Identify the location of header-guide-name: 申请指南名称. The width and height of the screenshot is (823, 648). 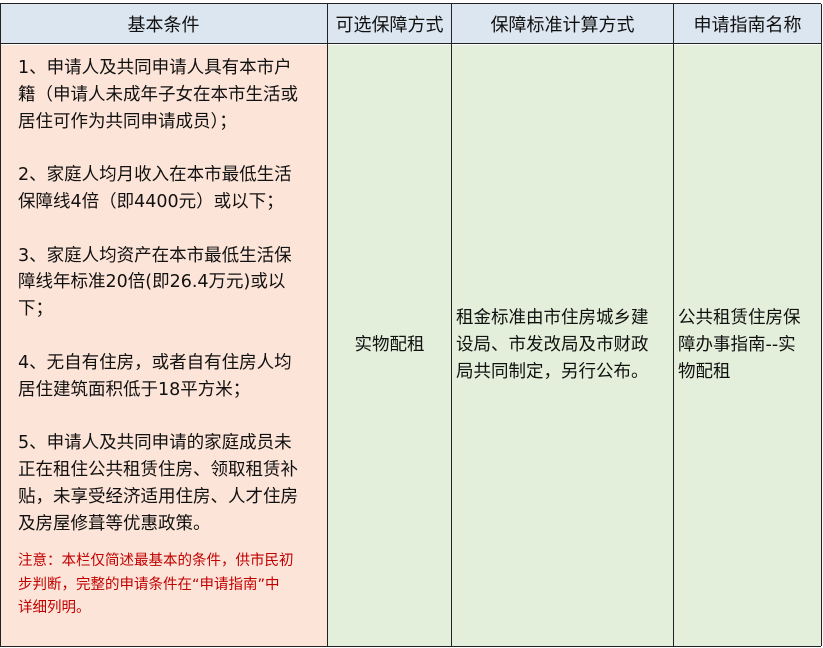
(747, 24).